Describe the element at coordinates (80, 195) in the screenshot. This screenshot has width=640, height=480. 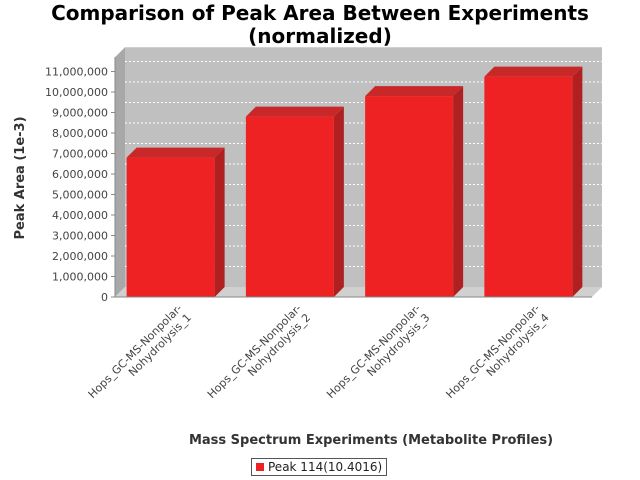
I see `y-tick-label: 5,000,000` at that location.